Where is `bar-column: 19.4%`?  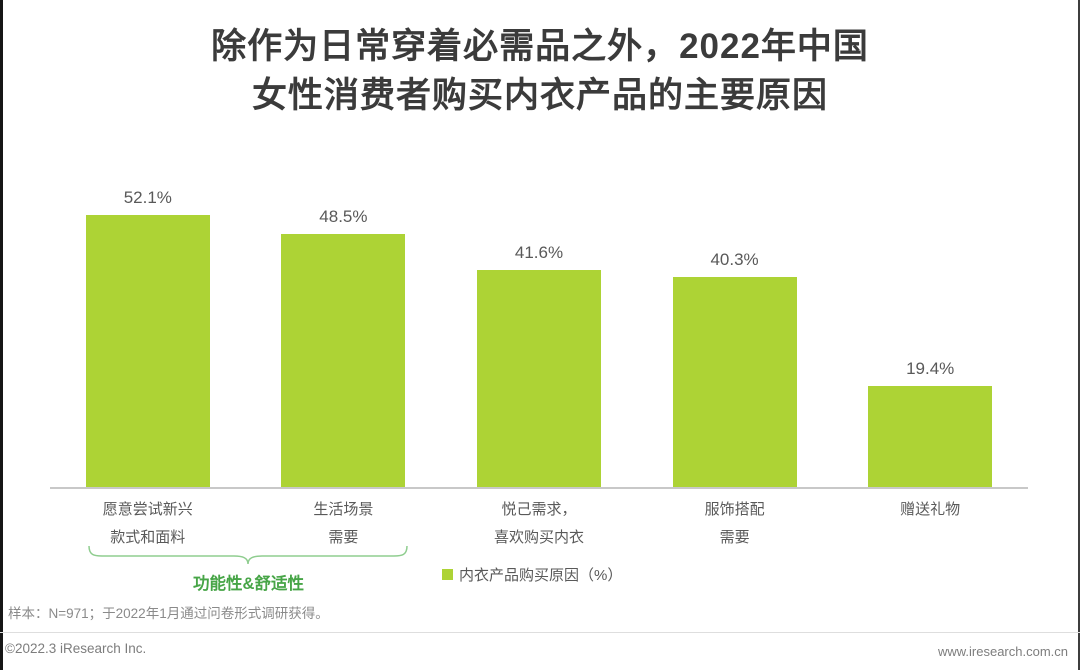
bar-column: 19.4% is located at coordinates (930, 322).